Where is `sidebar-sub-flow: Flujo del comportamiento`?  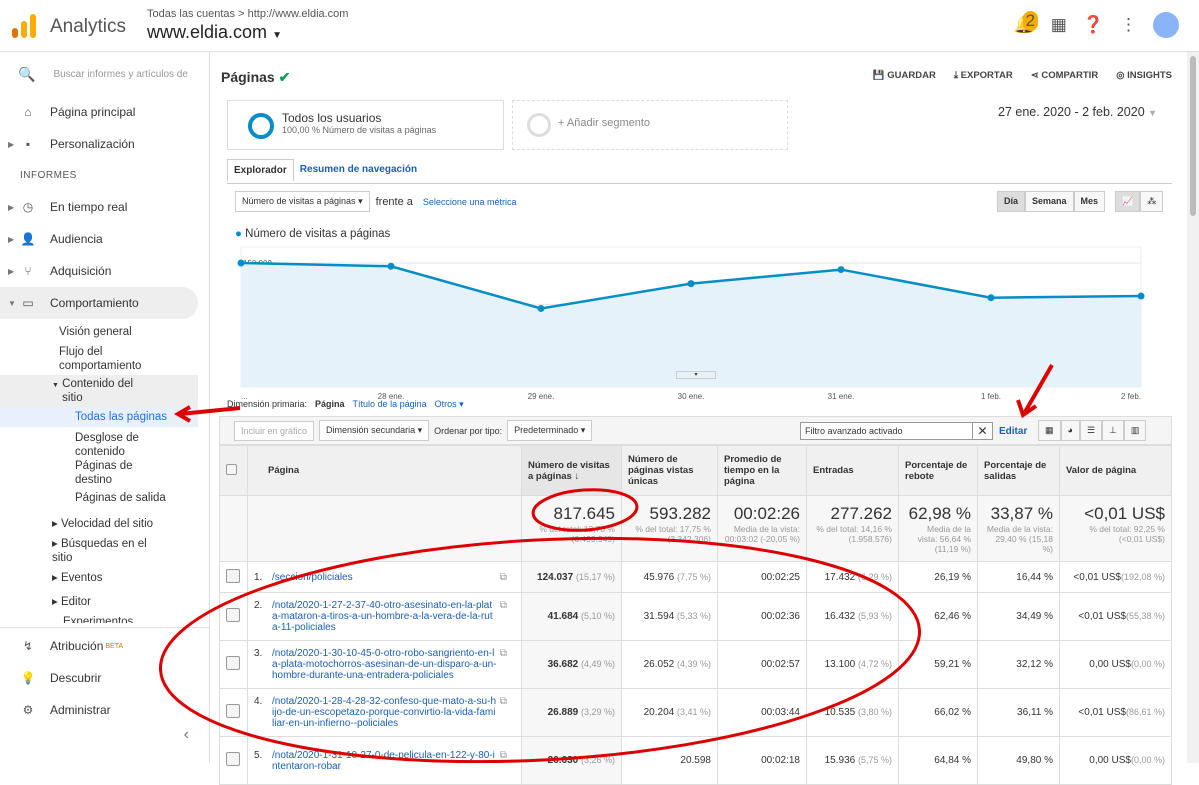 sidebar-sub-flow: Flujo del comportamiento is located at coordinates (100, 359).